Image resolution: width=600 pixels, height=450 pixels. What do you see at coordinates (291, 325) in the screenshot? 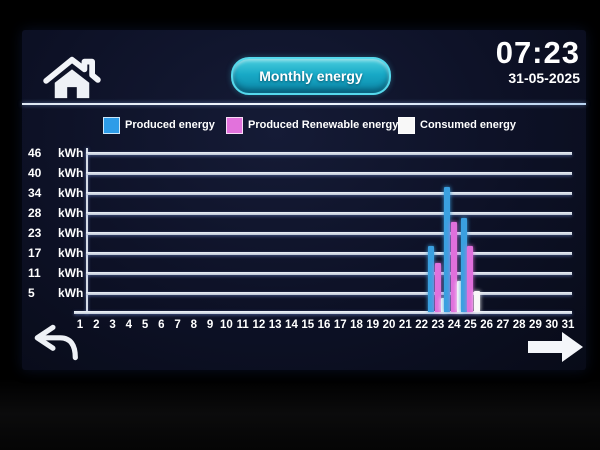
I see `x-tick-label: 14` at bounding box center [291, 325].